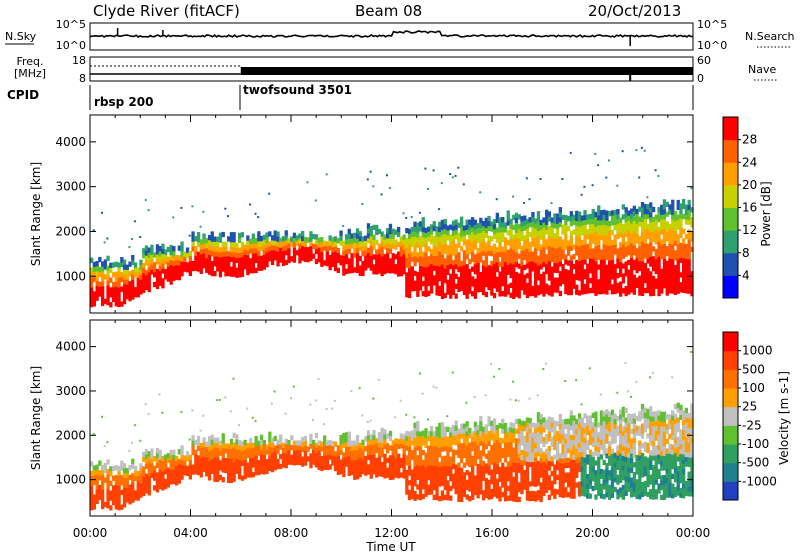 The height and width of the screenshot is (554, 800). What do you see at coordinates (36, 214) in the screenshot?
I see `power-ylabel: Slant Range [km]` at bounding box center [36, 214].